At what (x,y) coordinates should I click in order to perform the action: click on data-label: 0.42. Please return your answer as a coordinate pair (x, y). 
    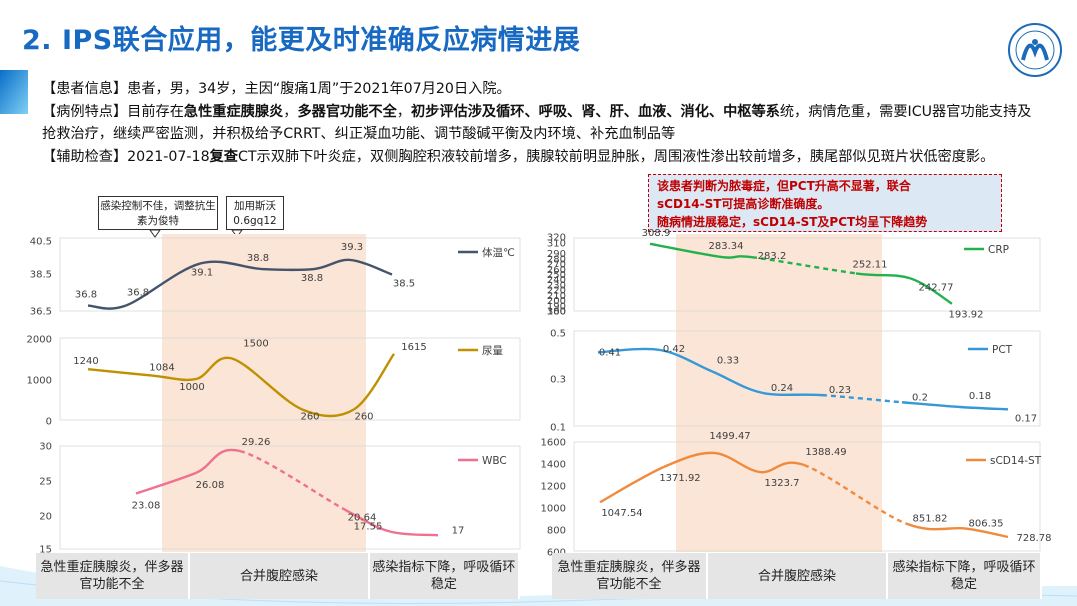
    Looking at the image, I should click on (674, 349).